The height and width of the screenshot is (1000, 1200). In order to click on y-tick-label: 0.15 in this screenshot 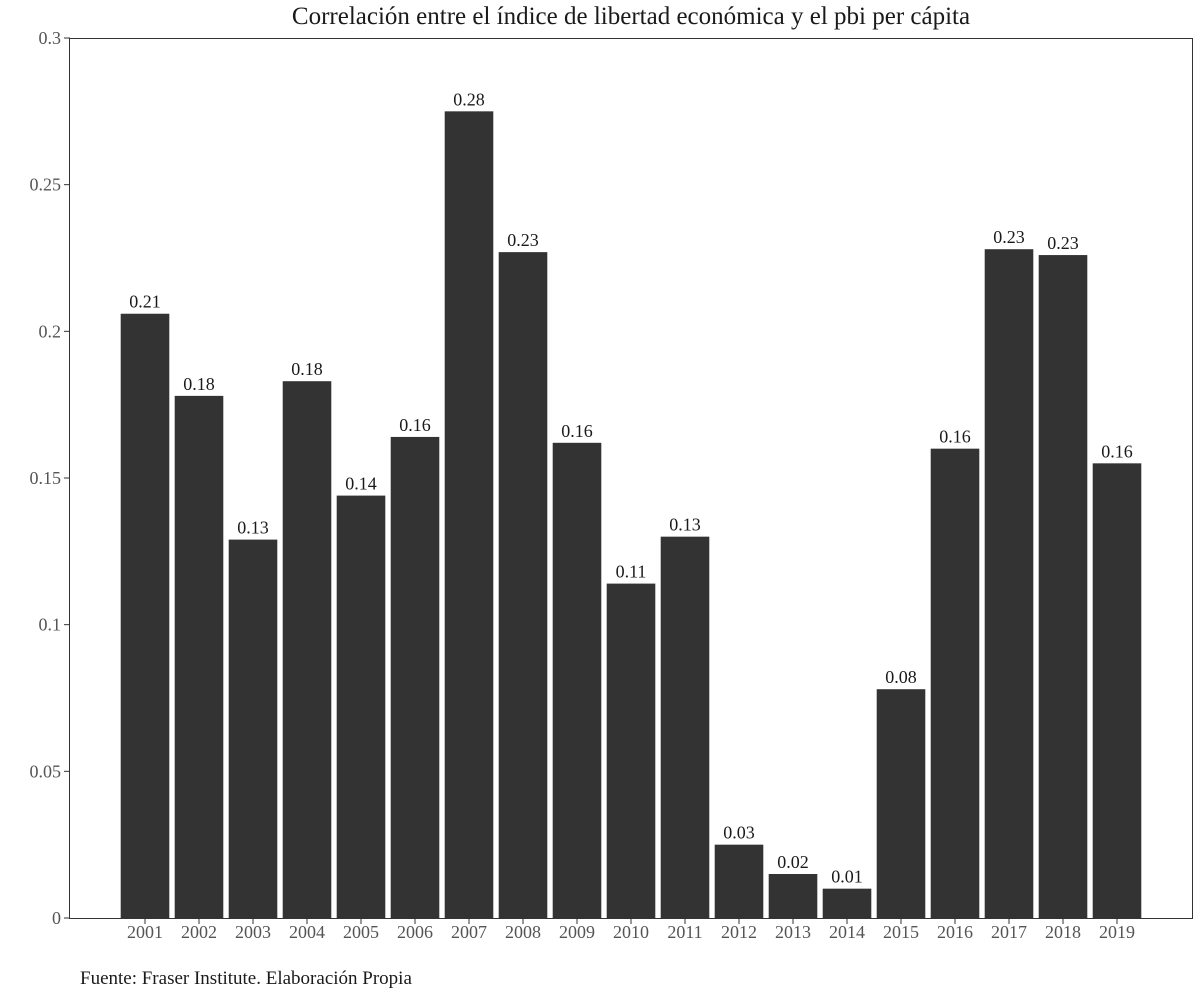, I will do `click(46, 478)`.